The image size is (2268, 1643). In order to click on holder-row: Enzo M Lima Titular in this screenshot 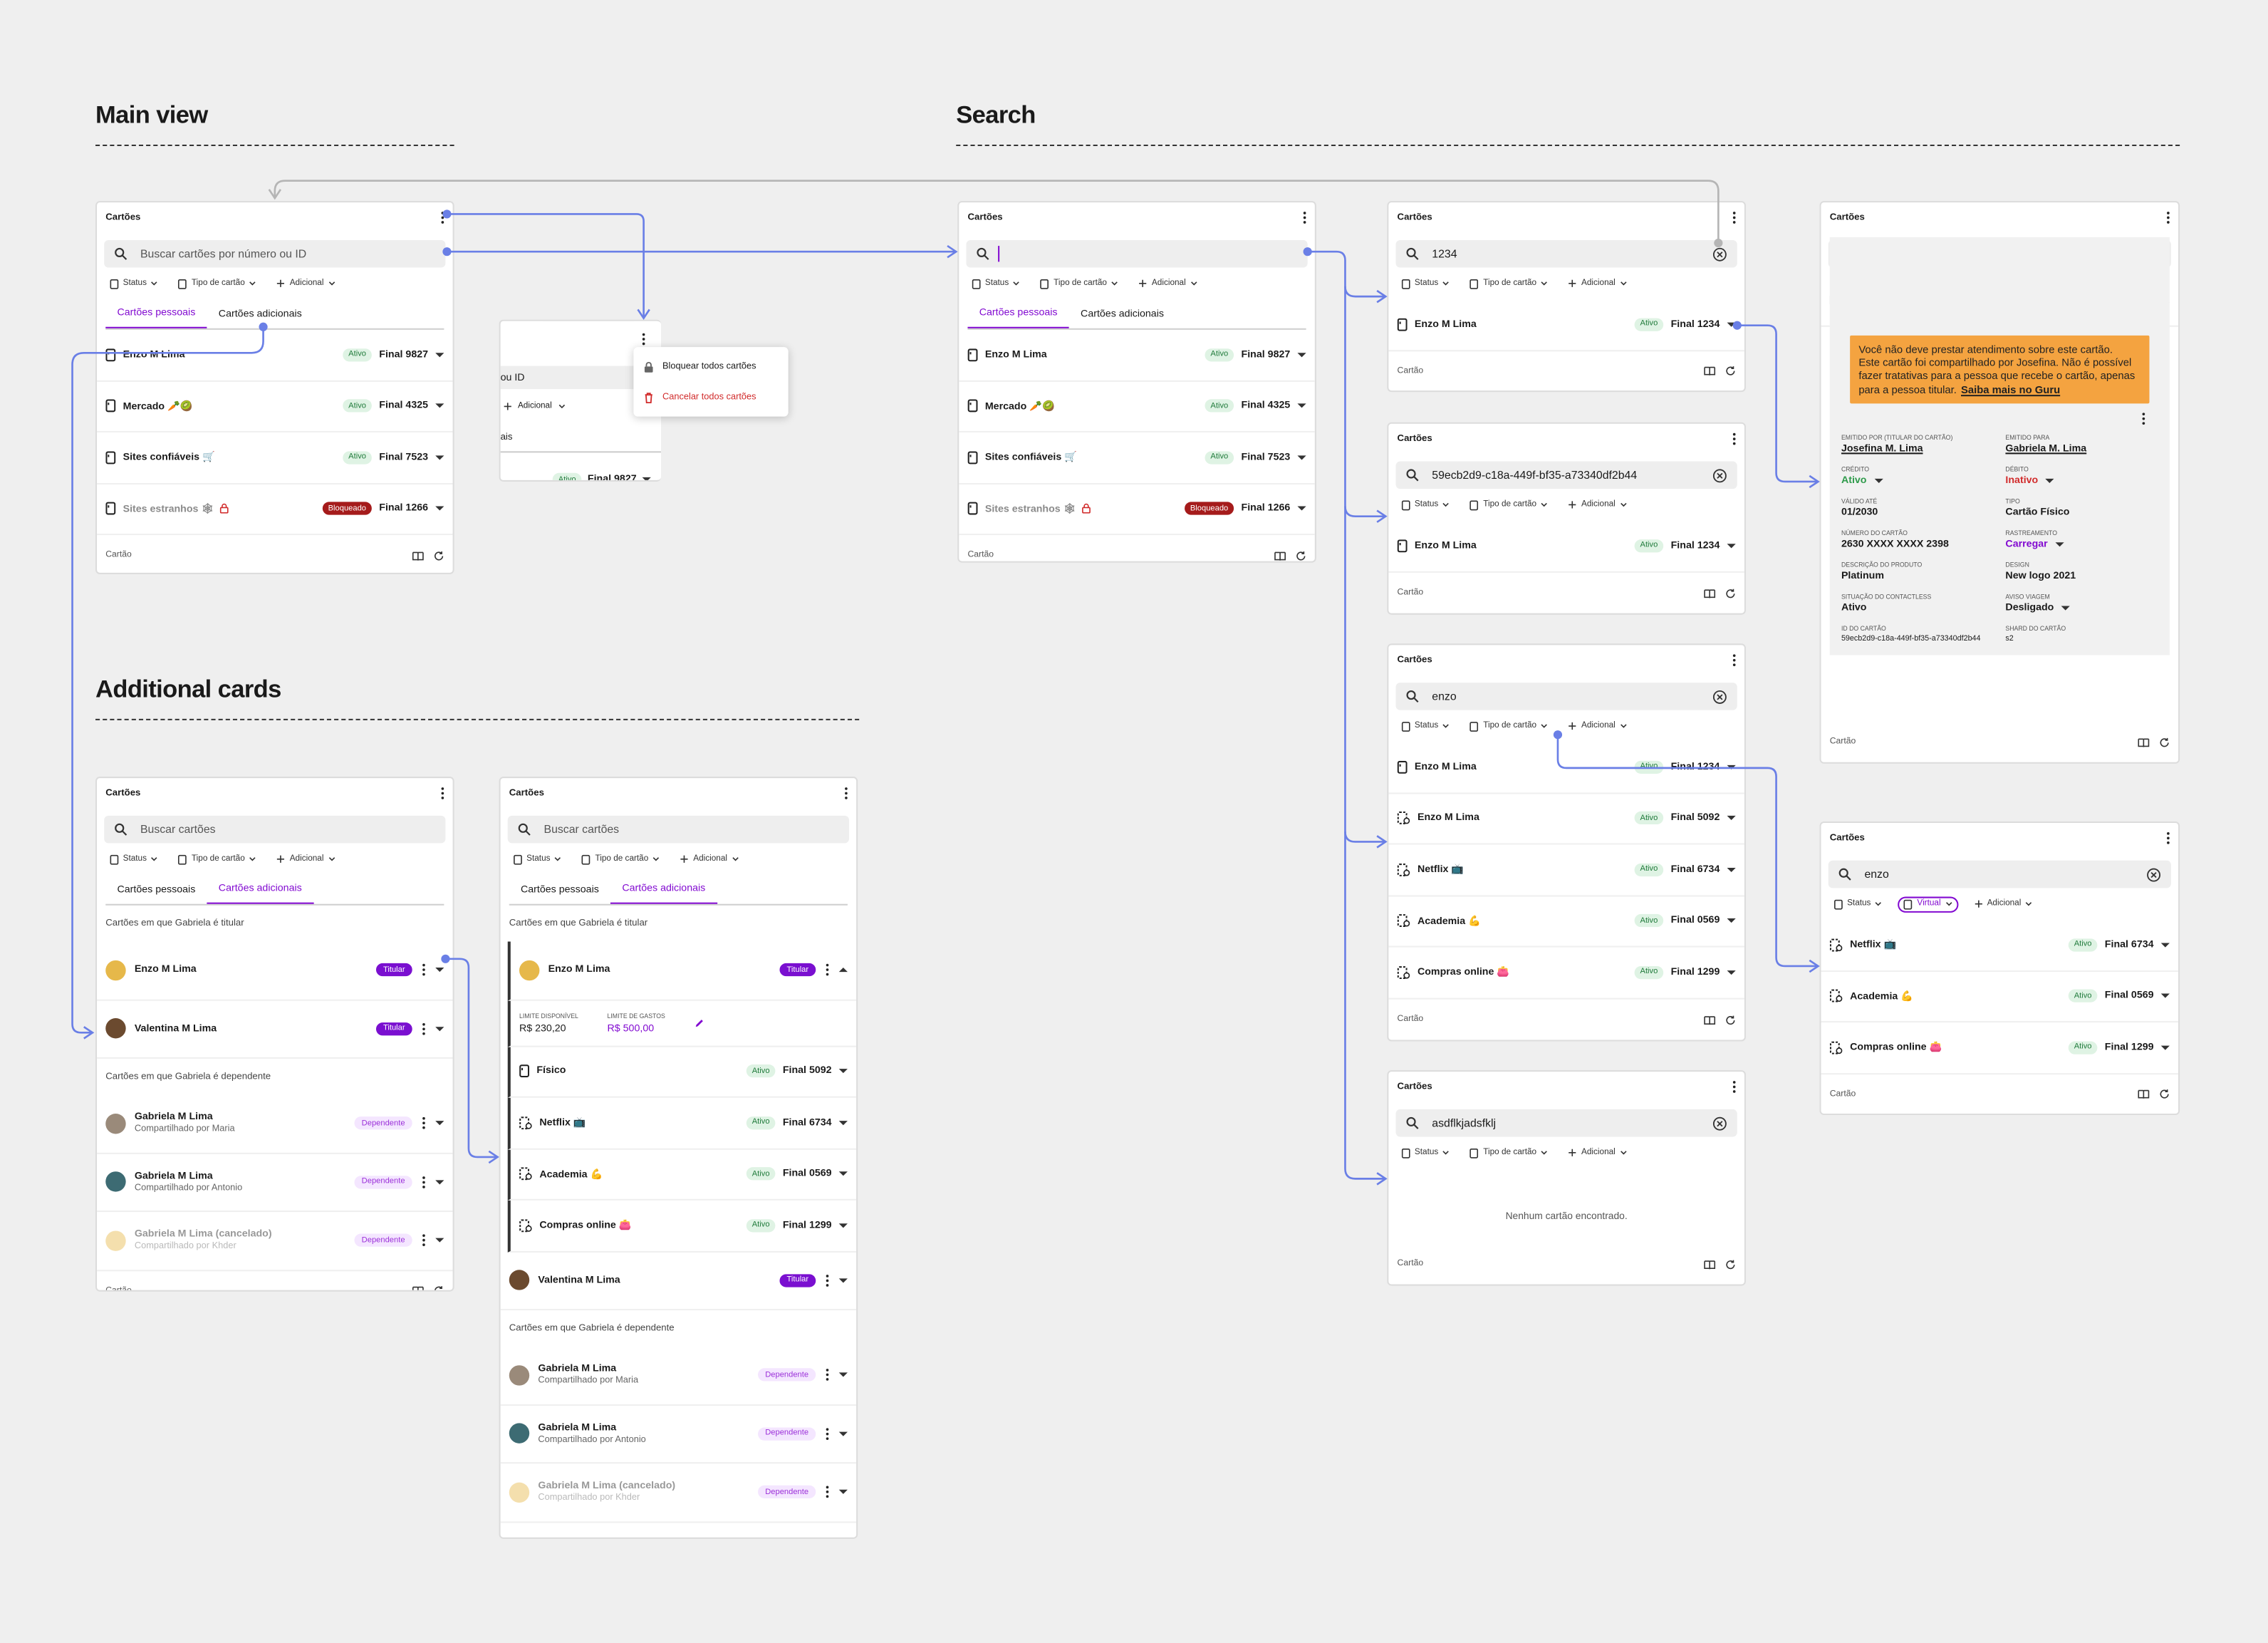, I will do `click(682, 970)`.